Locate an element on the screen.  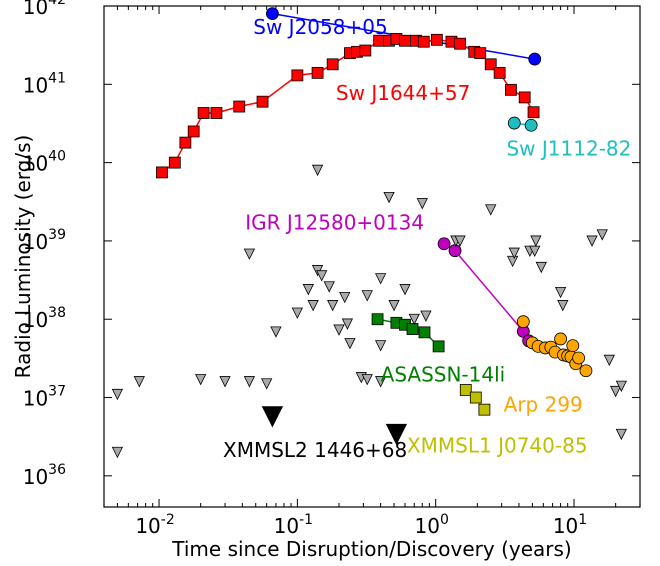
series-label-sw-j2058-05: Sw J2058+05 is located at coordinates (320, 27).